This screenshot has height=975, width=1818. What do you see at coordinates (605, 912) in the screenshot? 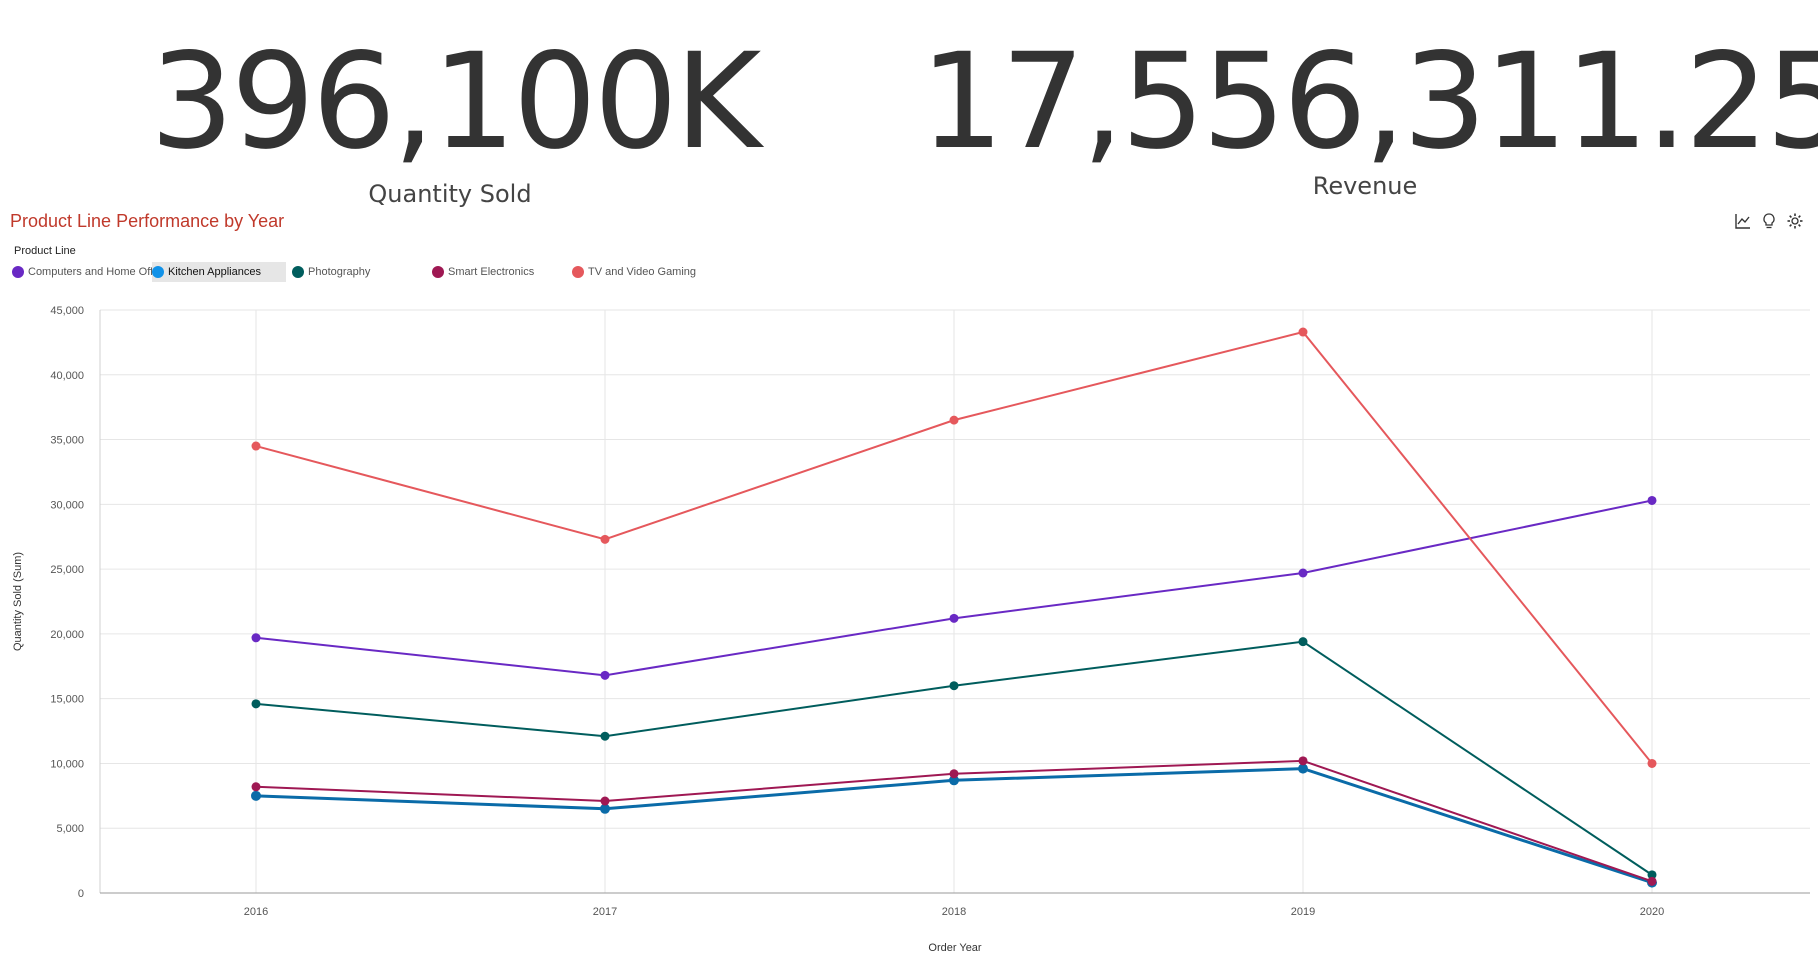
I see `x-tick-label: 2017` at bounding box center [605, 912].